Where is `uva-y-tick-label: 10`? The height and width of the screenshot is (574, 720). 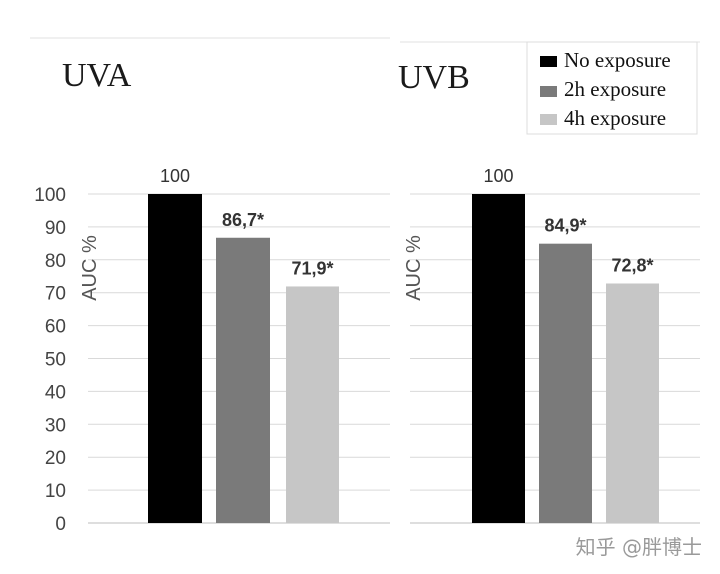
uva-y-tick-label: 10 is located at coordinates (55, 491).